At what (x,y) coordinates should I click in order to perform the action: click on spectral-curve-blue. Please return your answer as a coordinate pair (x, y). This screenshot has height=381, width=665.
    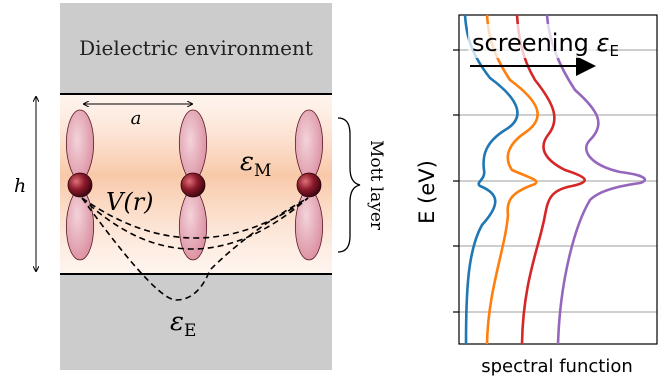
    Looking at the image, I should click on (491, 179).